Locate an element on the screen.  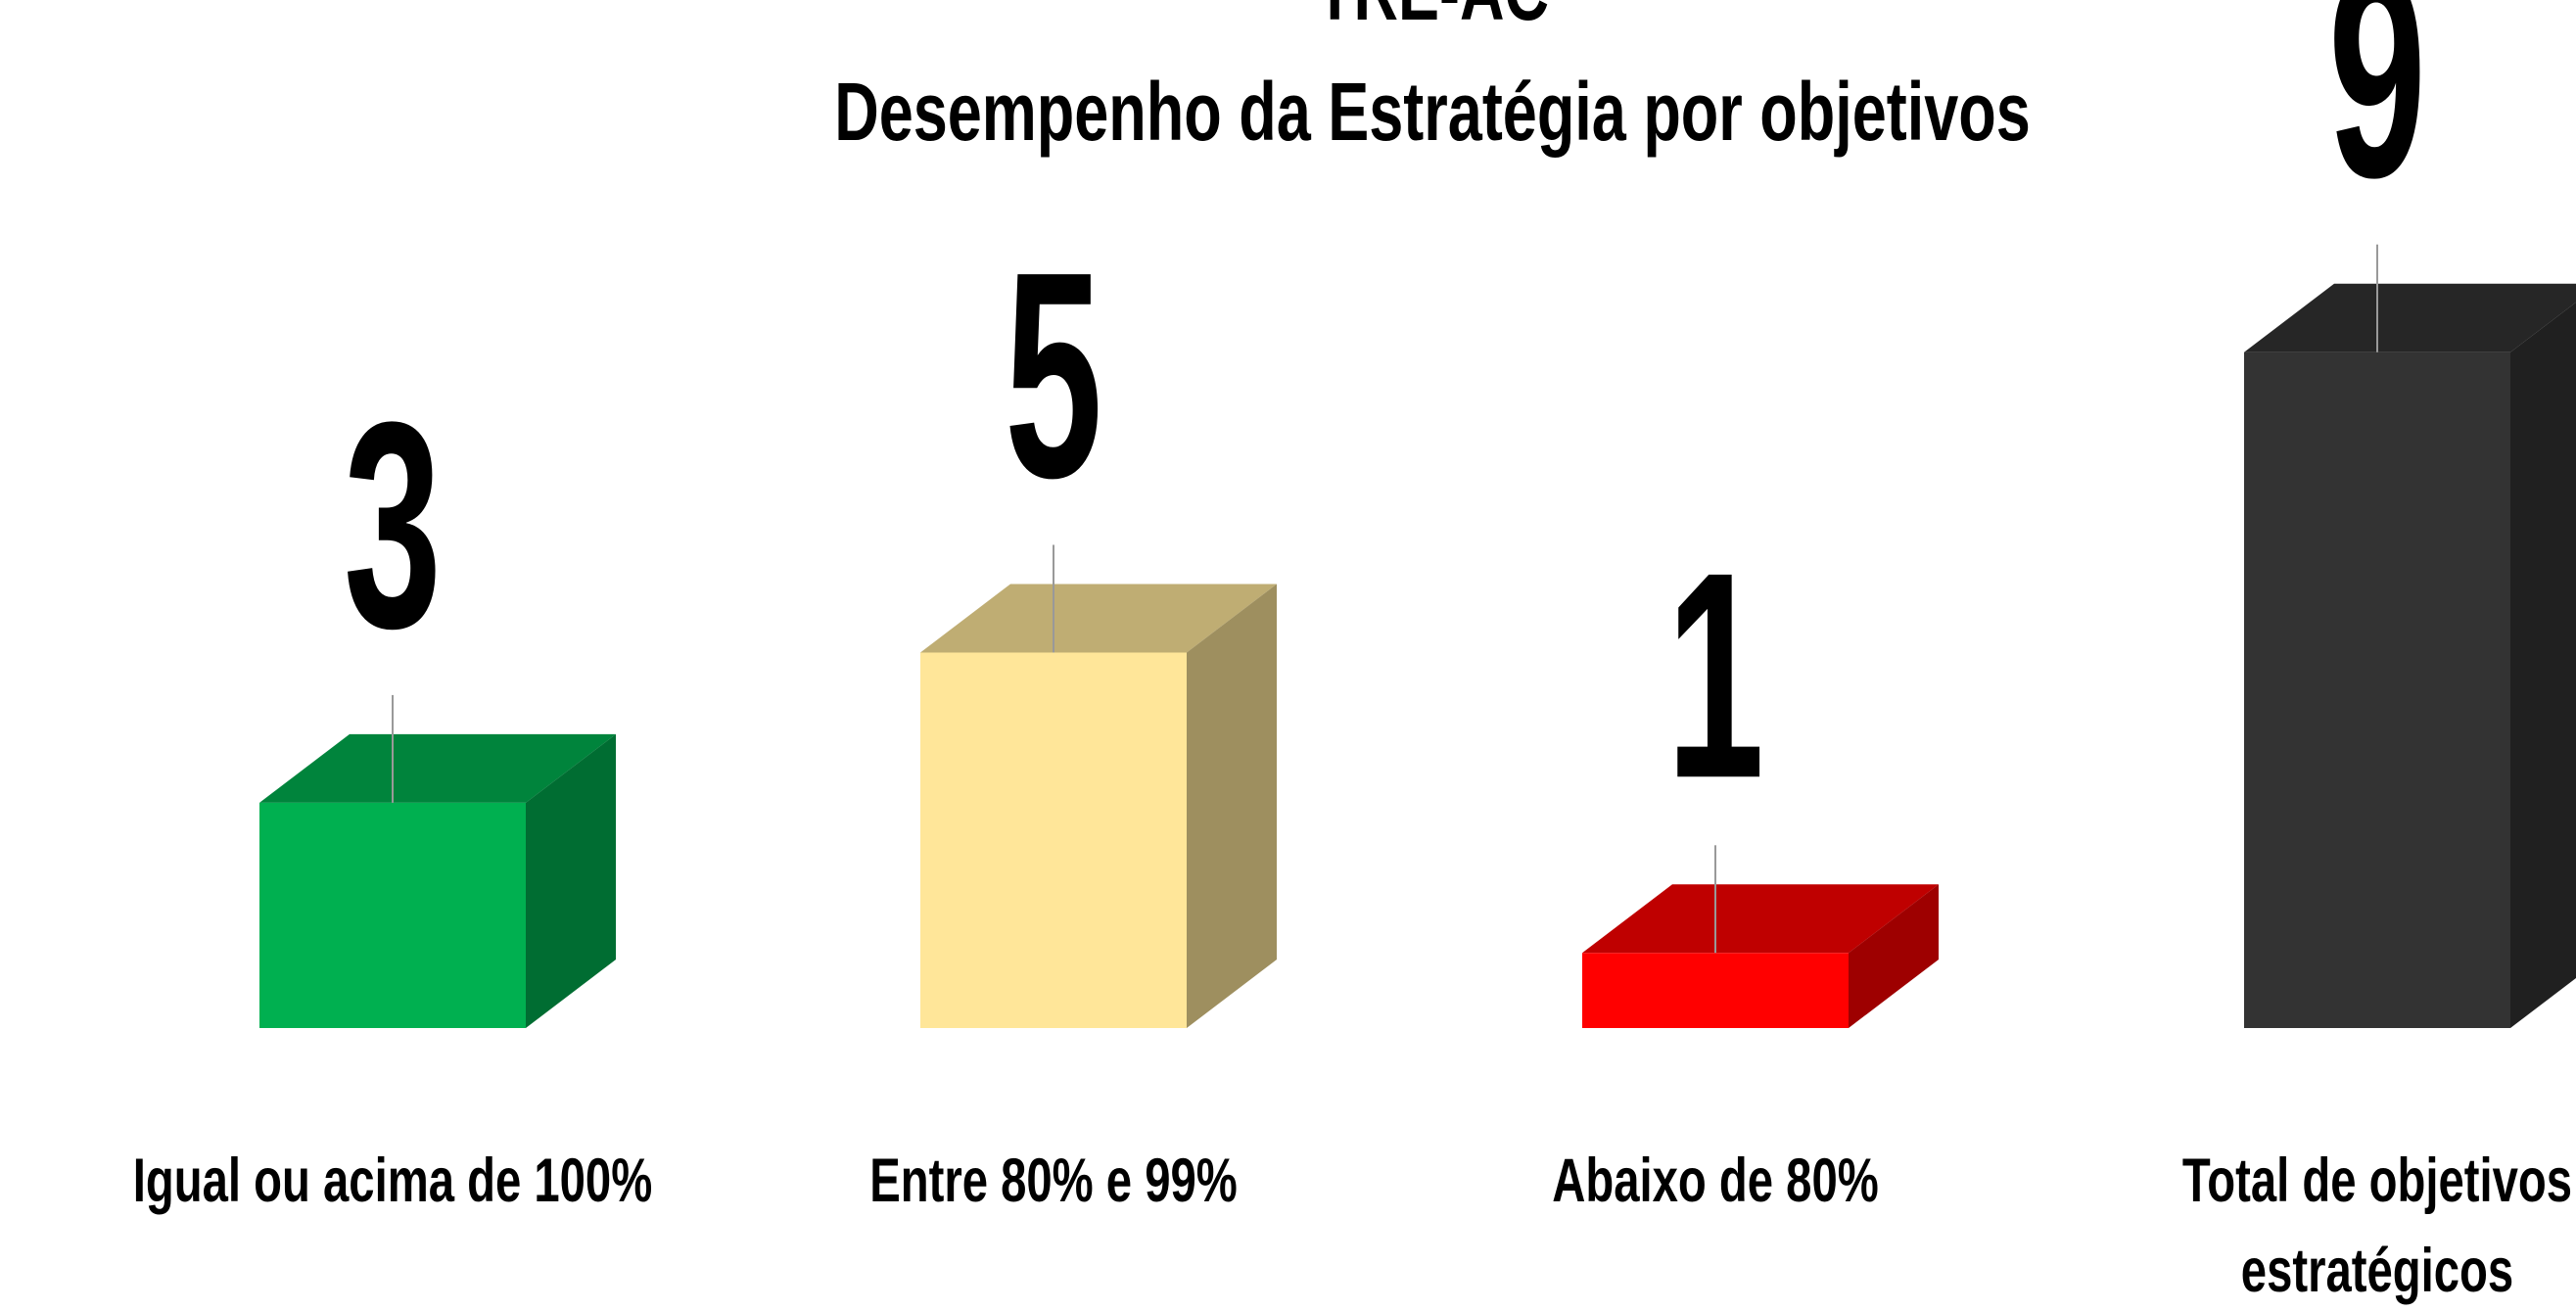
value-label: 1 is located at coordinates (1715, 676).